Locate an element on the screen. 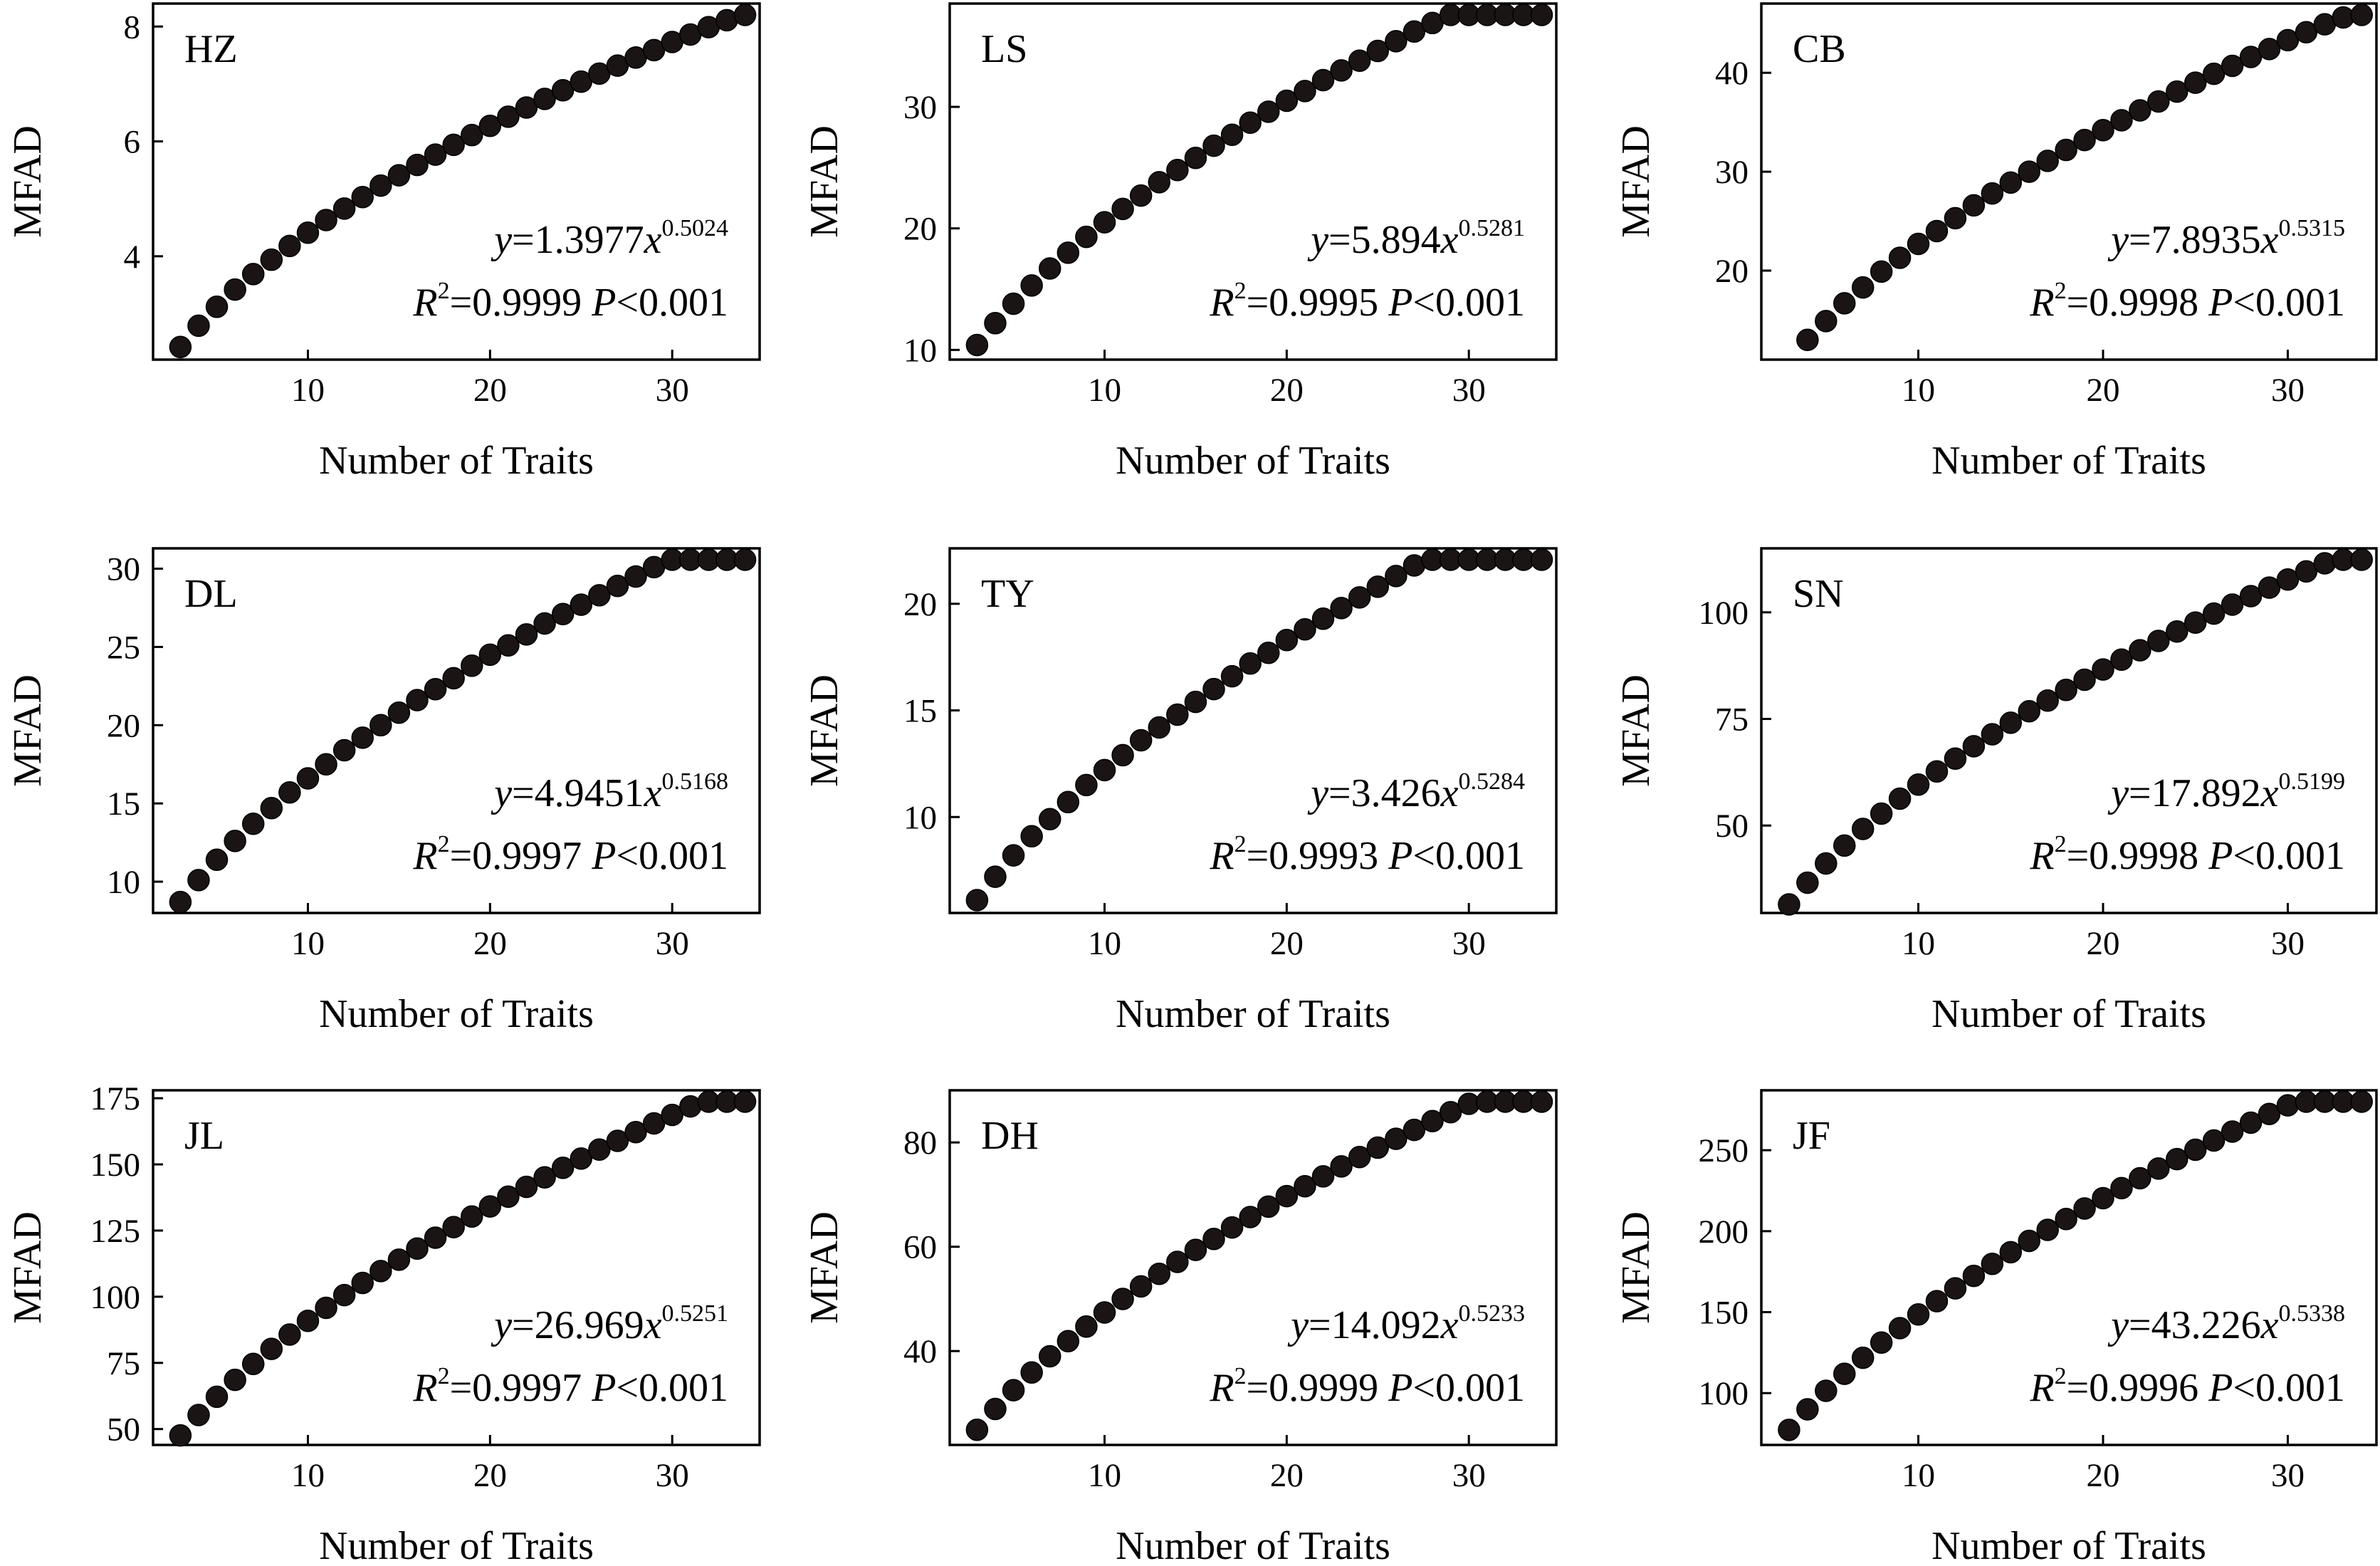 Image resolution: width=2380 pixels, height=1566 pixels. r-squared-symbol: R is located at coordinates (2041, 303).